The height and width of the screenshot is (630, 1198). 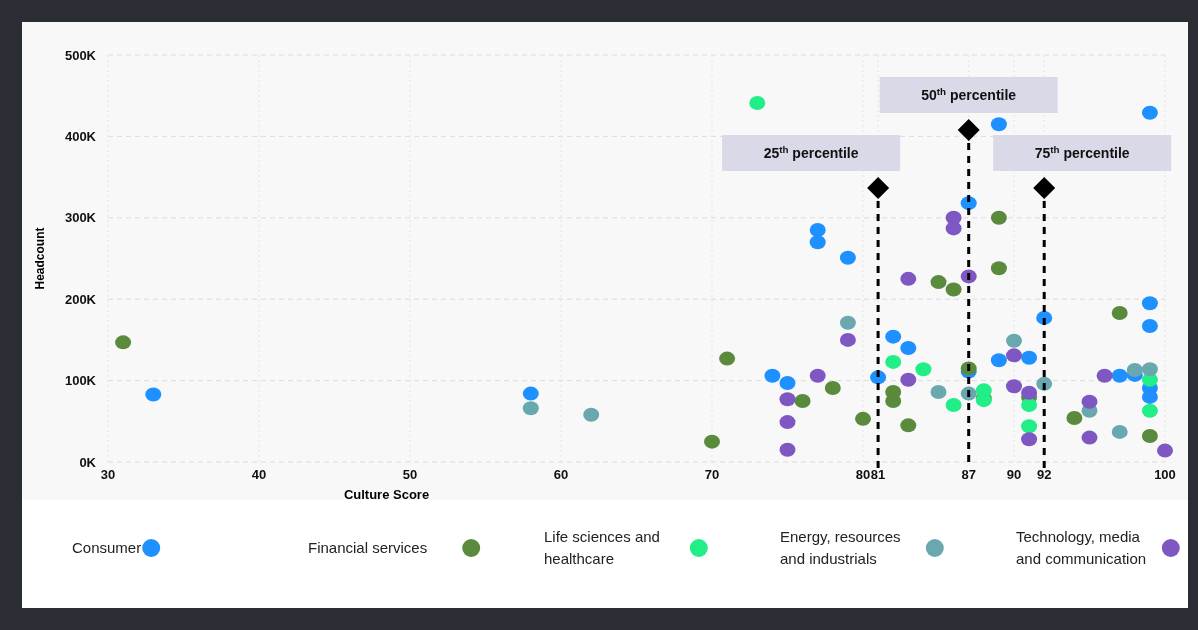 I want to click on x-tick-label: 92, so click(x=1044, y=474).